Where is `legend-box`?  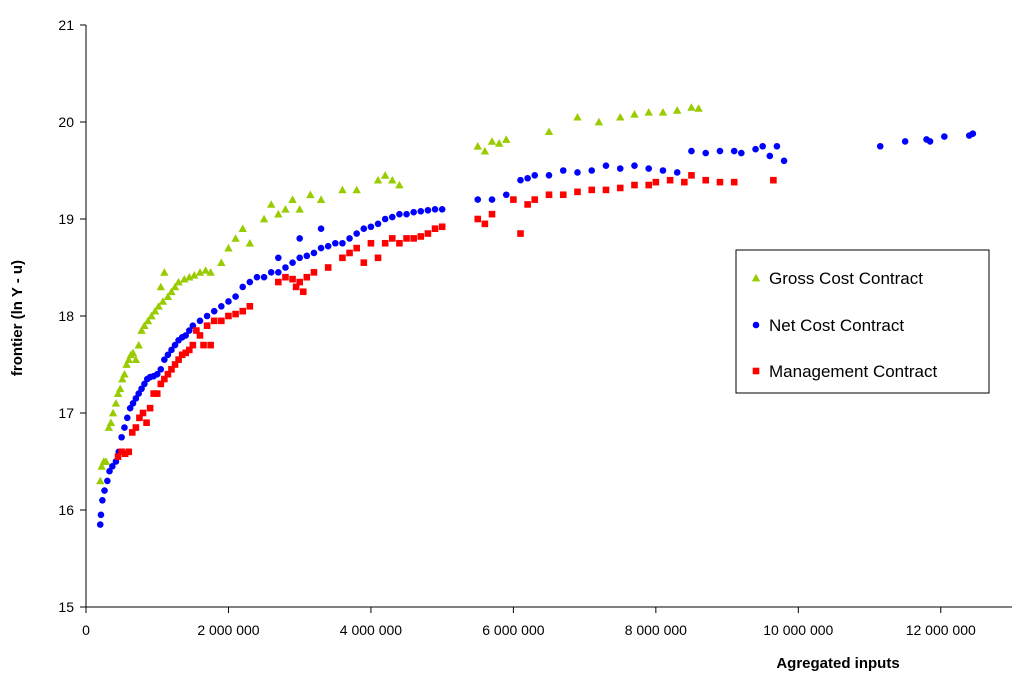 legend-box is located at coordinates (862, 321).